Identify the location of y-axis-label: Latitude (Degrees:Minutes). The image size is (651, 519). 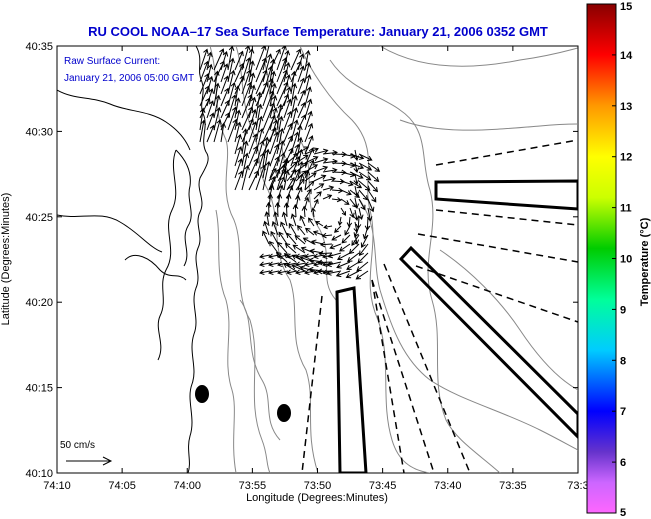
(6, 259).